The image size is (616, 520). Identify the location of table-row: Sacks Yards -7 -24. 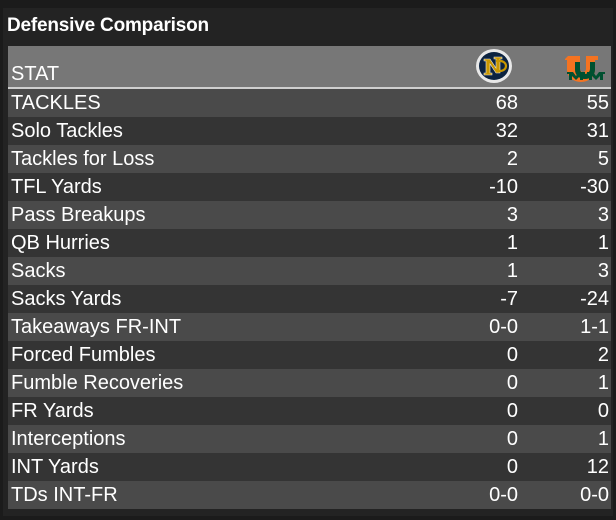
(309, 299).